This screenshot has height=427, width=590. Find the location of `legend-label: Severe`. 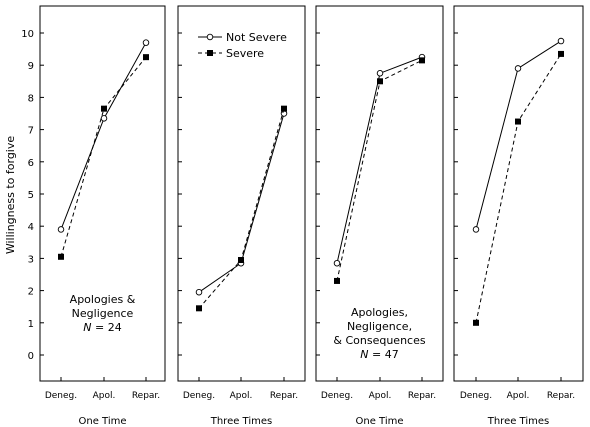

legend-label: Severe is located at coordinates (245, 53).